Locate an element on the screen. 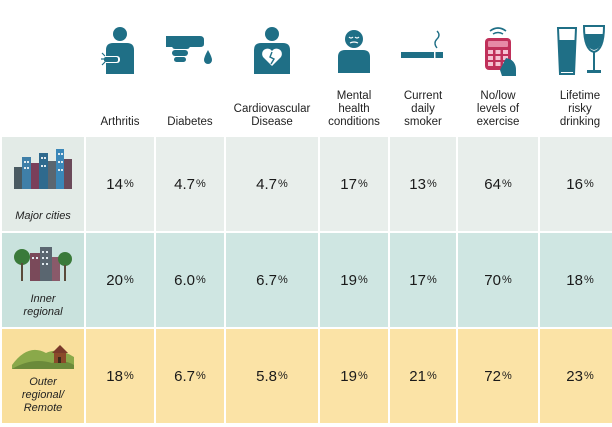 The image size is (612, 427). value-cell: 6.0% is located at coordinates (190, 280).